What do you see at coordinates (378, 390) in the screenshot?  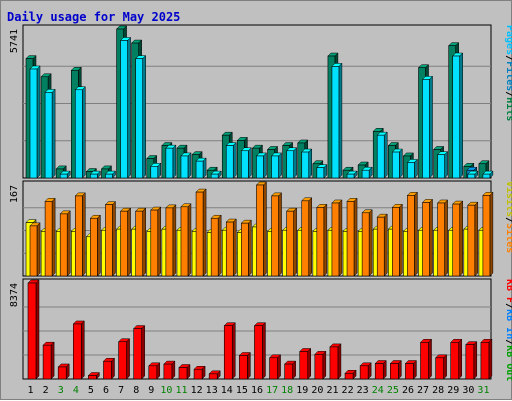 I see `x-tick-label: 24` at bounding box center [378, 390].